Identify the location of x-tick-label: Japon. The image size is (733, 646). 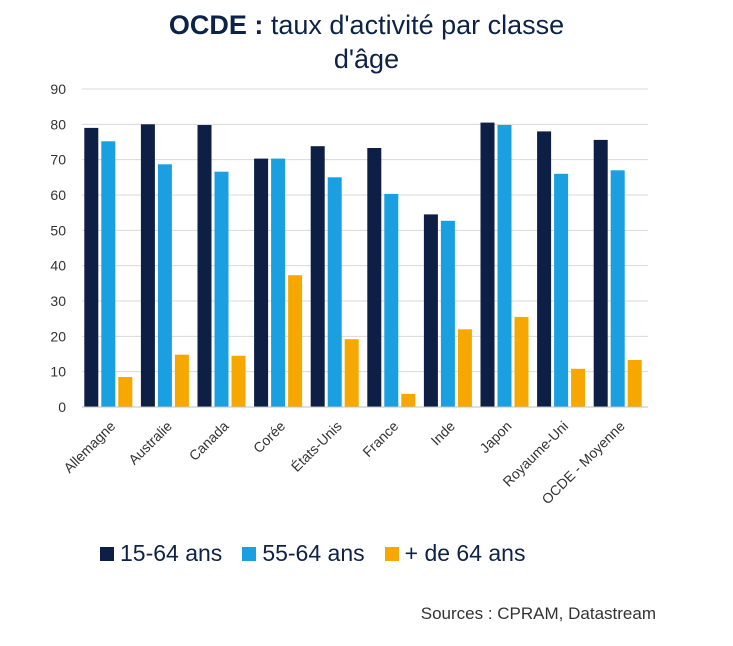
(495, 437).